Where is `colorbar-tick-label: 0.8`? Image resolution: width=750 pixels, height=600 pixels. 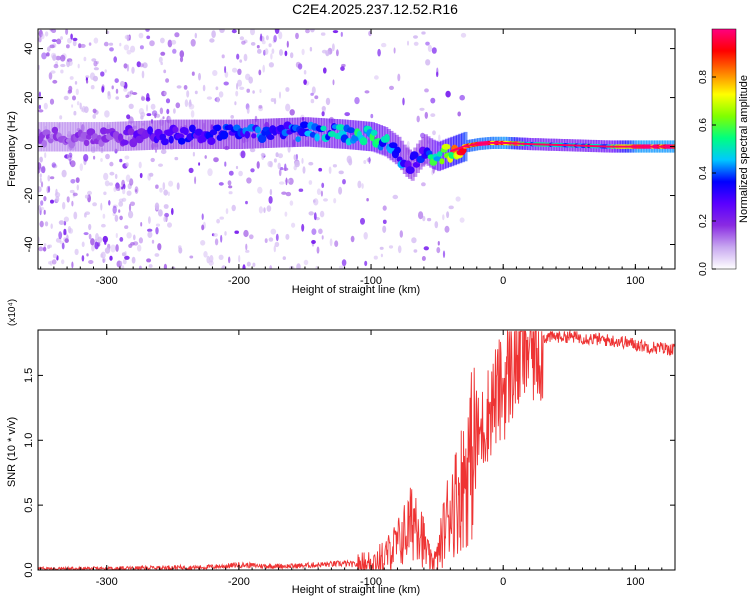 colorbar-tick-label: 0.8 is located at coordinates (703, 77).